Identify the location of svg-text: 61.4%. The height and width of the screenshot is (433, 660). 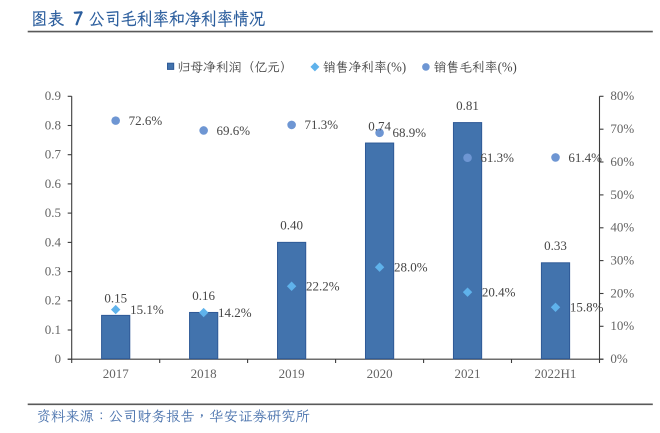
(585, 157).